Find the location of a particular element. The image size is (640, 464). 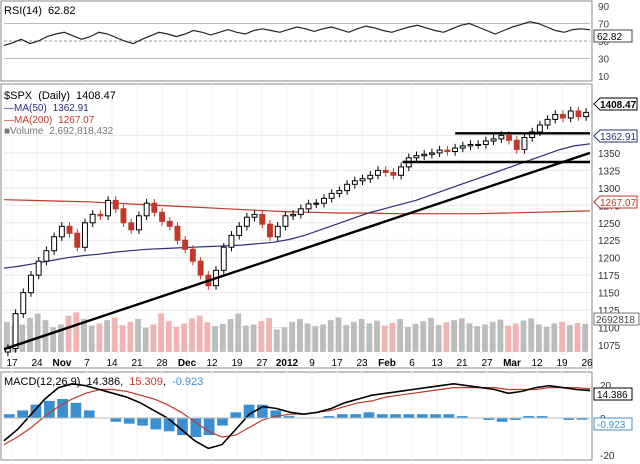

ma200-value-marker: 1267.07 is located at coordinates (615, 202).